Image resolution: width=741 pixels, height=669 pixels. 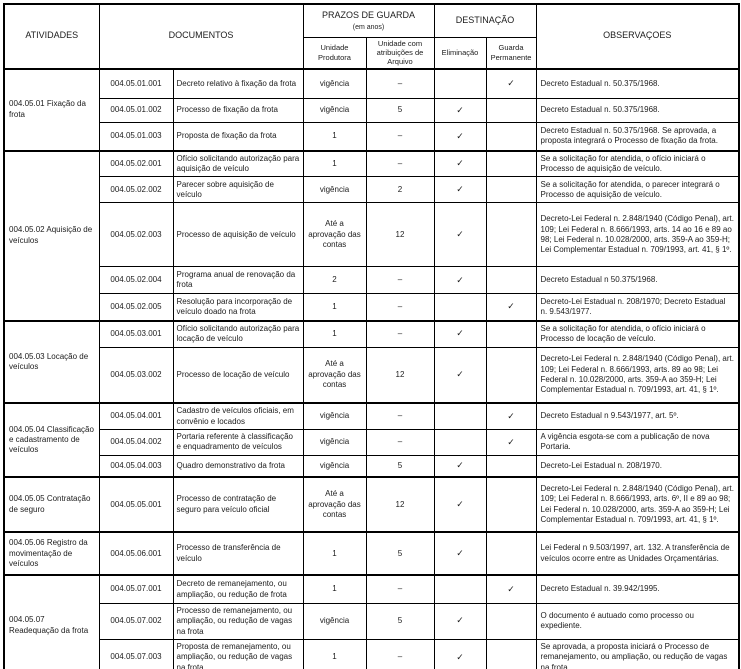 What do you see at coordinates (368, 20) in the screenshot?
I see `col-header-prazos-de-guarda: PRAZOS DE GUARDA (em anos)` at bounding box center [368, 20].